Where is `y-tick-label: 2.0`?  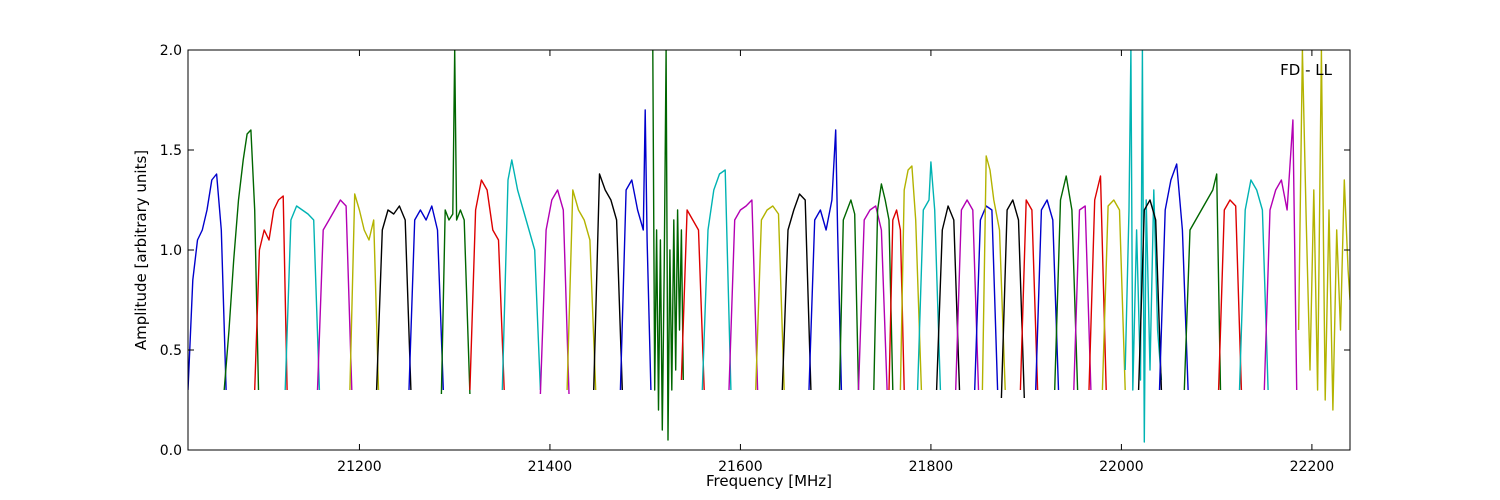
y-tick-label: 2.0 is located at coordinates (171, 51).